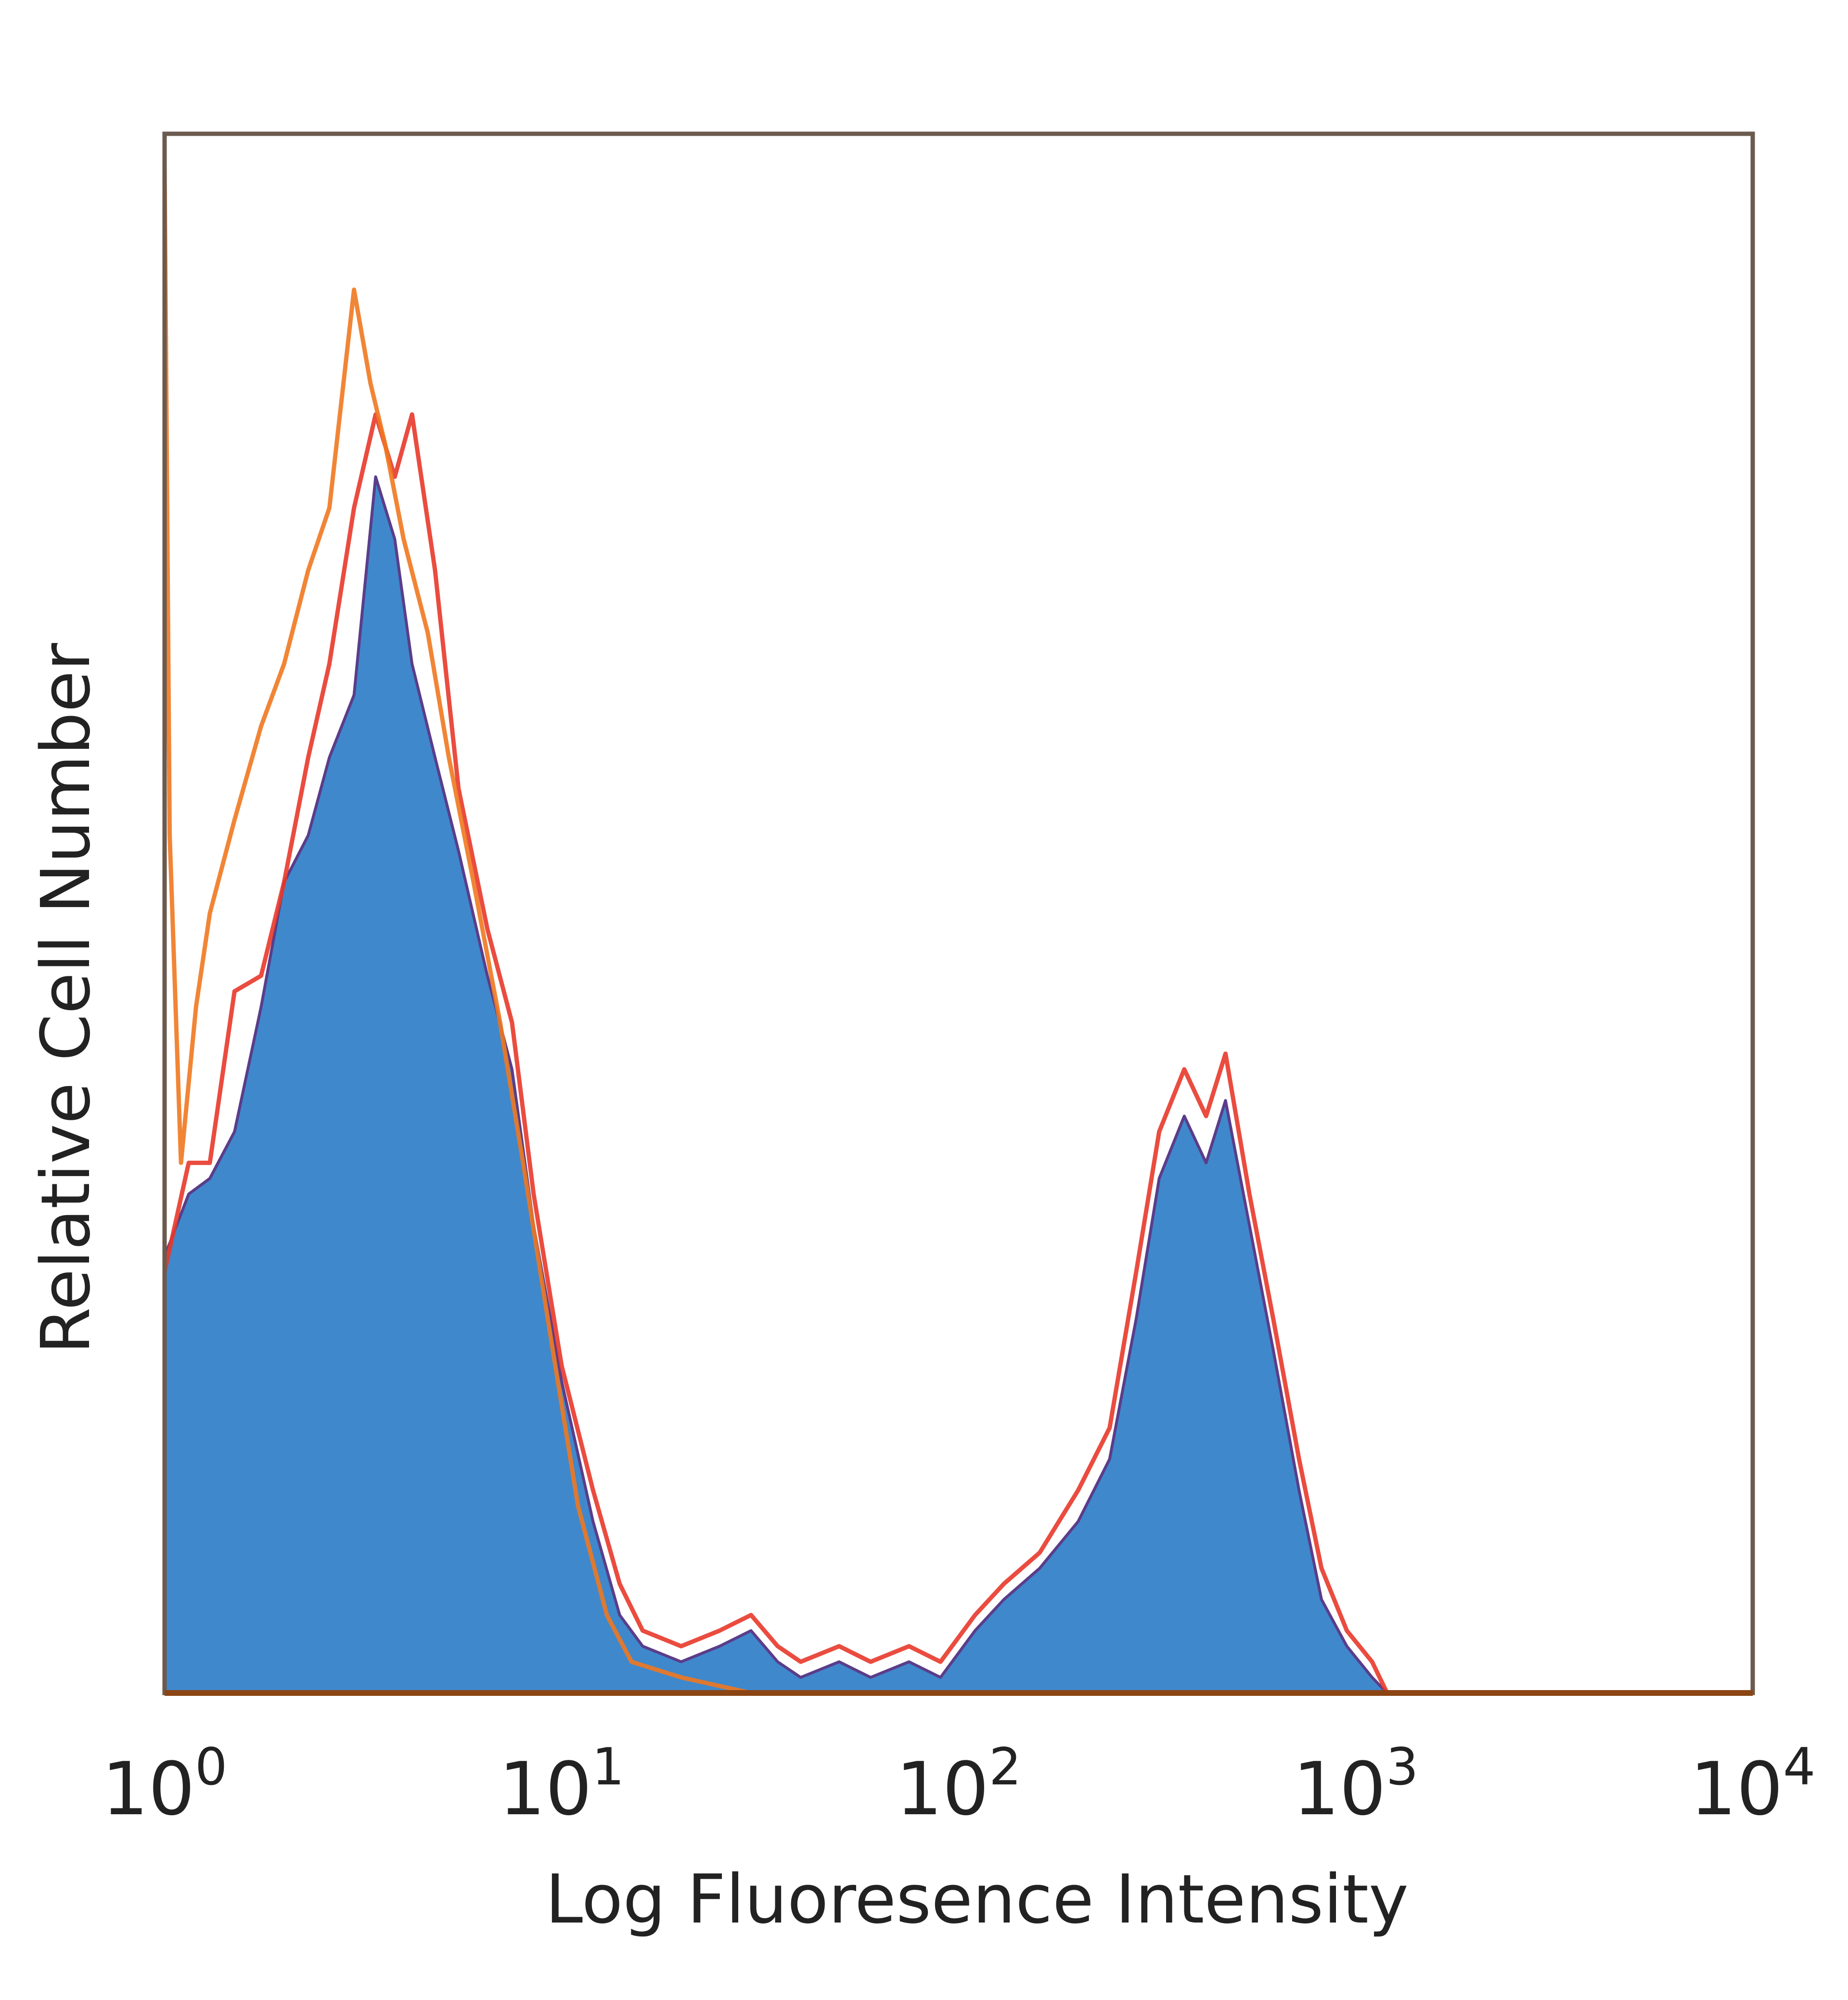 This screenshot has width=1848, height=2000. Describe the element at coordinates (1736, 1789) in the screenshot. I see `x-tick-base-4: 10` at that location.